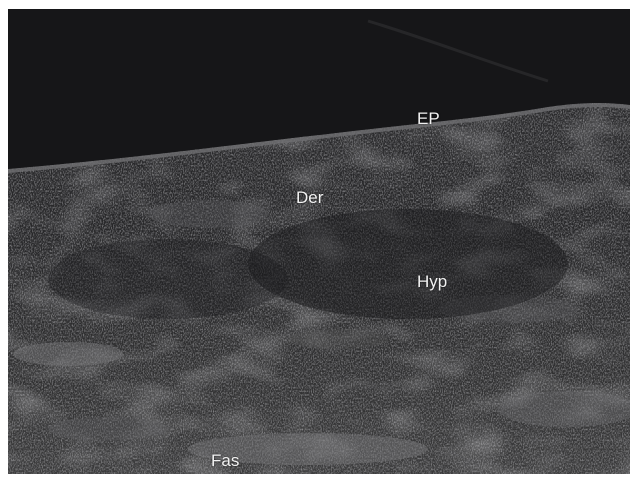 The height and width of the screenshot is (481, 638). I want to click on epidermis-line, so click(319, 138).